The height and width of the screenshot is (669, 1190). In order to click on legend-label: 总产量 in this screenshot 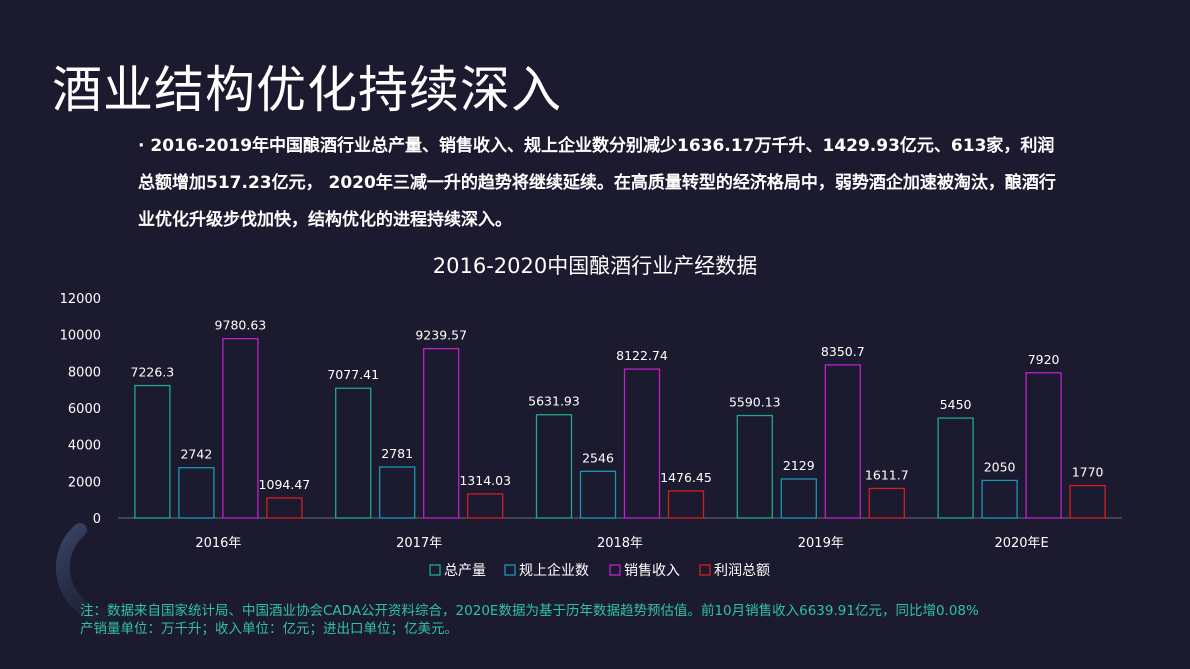, I will do `click(465, 571)`.